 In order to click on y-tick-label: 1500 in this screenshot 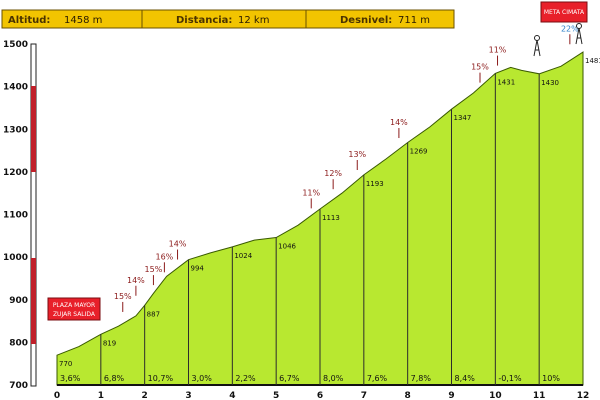, I will do `click(15, 45)`.